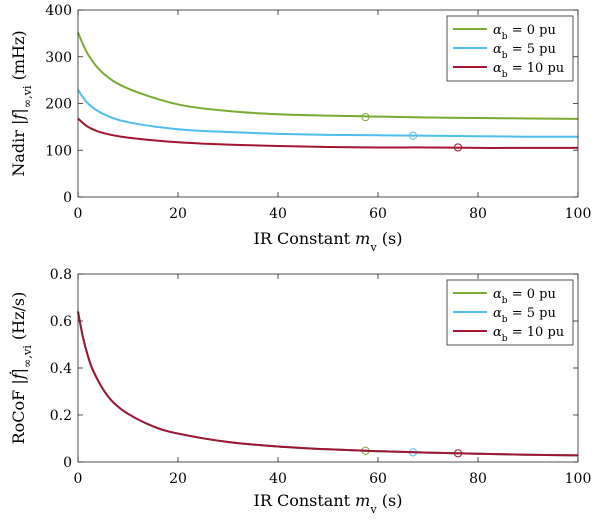 The height and width of the screenshot is (520, 598). I want to click on y-tick-label: 400, so click(58, 11).